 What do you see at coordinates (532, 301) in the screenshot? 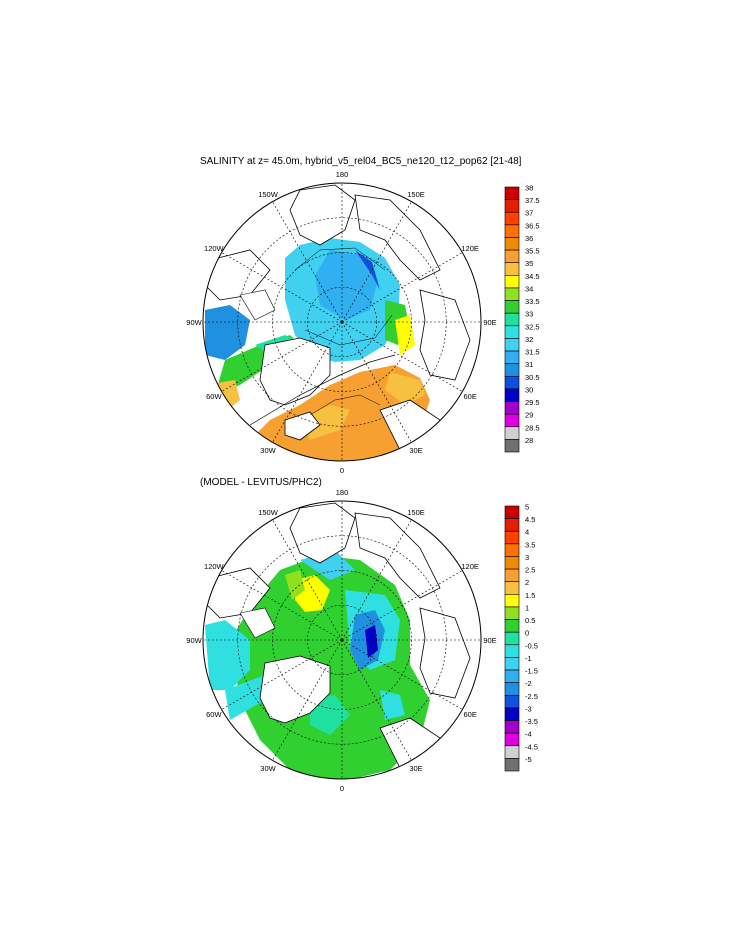
I see `colorbar-label-top-9: 33.5` at bounding box center [532, 301].